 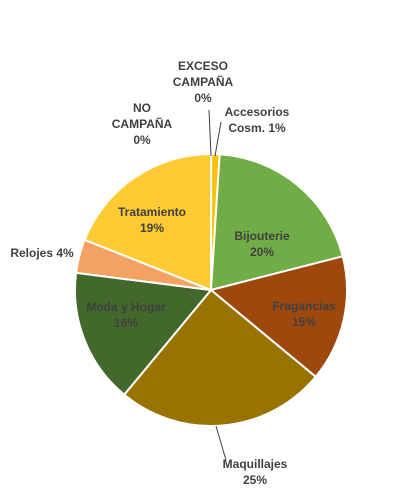 What do you see at coordinates (304, 322) in the screenshot?
I see `data-label-line: 15%` at bounding box center [304, 322].